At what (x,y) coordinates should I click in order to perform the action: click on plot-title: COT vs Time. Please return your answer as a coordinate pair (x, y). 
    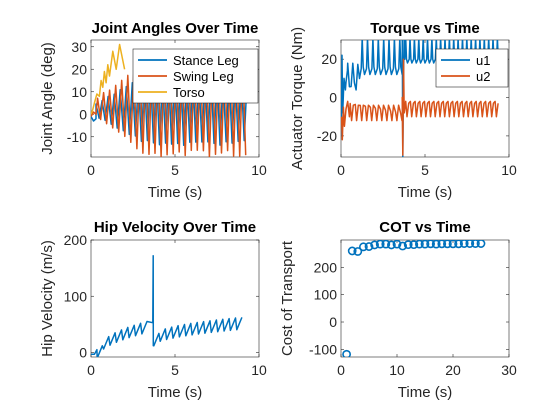
    Looking at the image, I should click on (424, 227).